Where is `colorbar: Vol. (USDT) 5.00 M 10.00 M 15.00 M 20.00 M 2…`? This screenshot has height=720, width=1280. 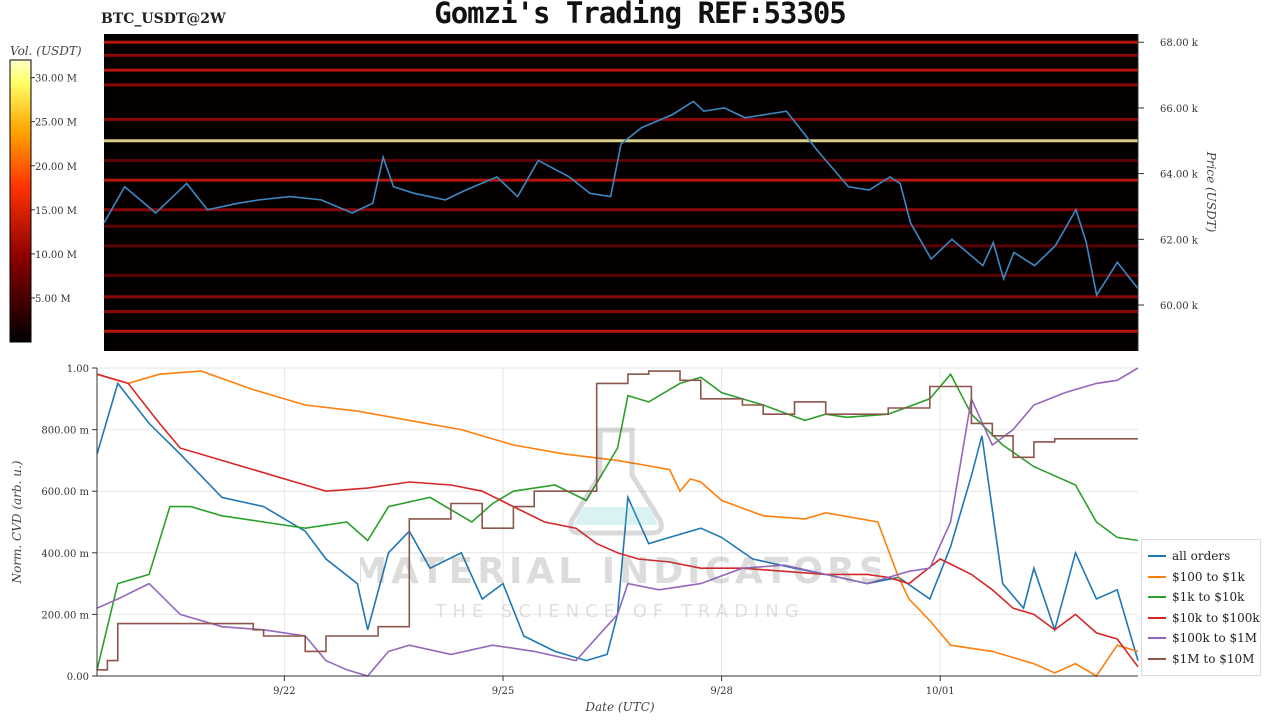 colorbar: Vol. (USDT) 5.00 M 10.00 M 15.00 M 20.00 M 2… is located at coordinates (45, 193).